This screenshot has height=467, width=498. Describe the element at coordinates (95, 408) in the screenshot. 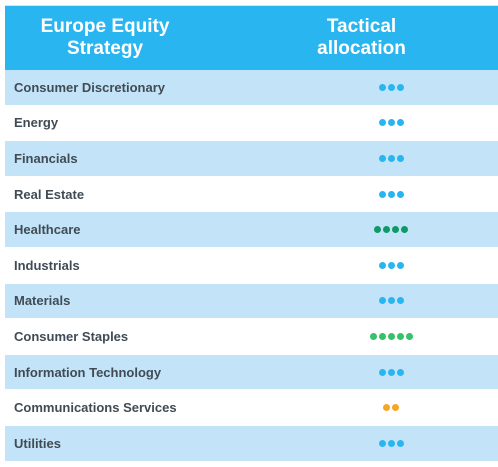

I see `sector-label: Communications Services` at that location.